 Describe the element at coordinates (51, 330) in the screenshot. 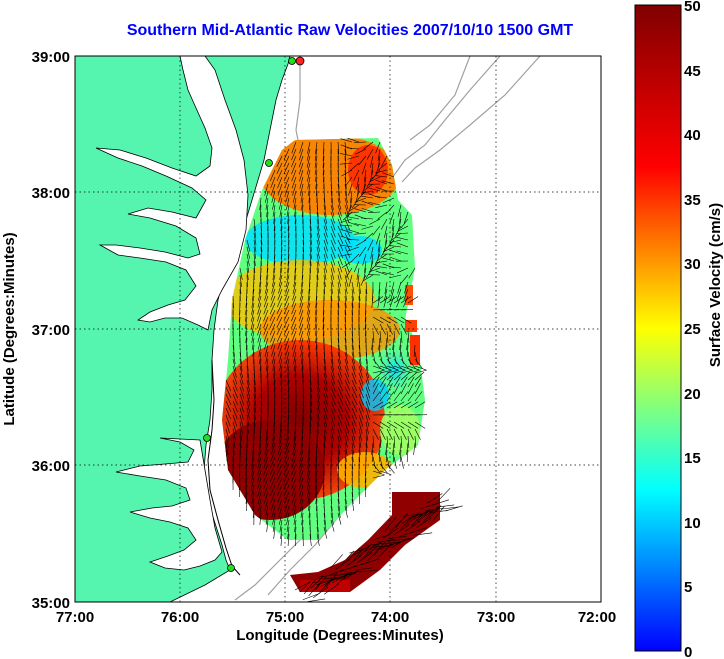

I see `y-ticks: 39:00 38:00 37:00 36:00 35:00` at that location.